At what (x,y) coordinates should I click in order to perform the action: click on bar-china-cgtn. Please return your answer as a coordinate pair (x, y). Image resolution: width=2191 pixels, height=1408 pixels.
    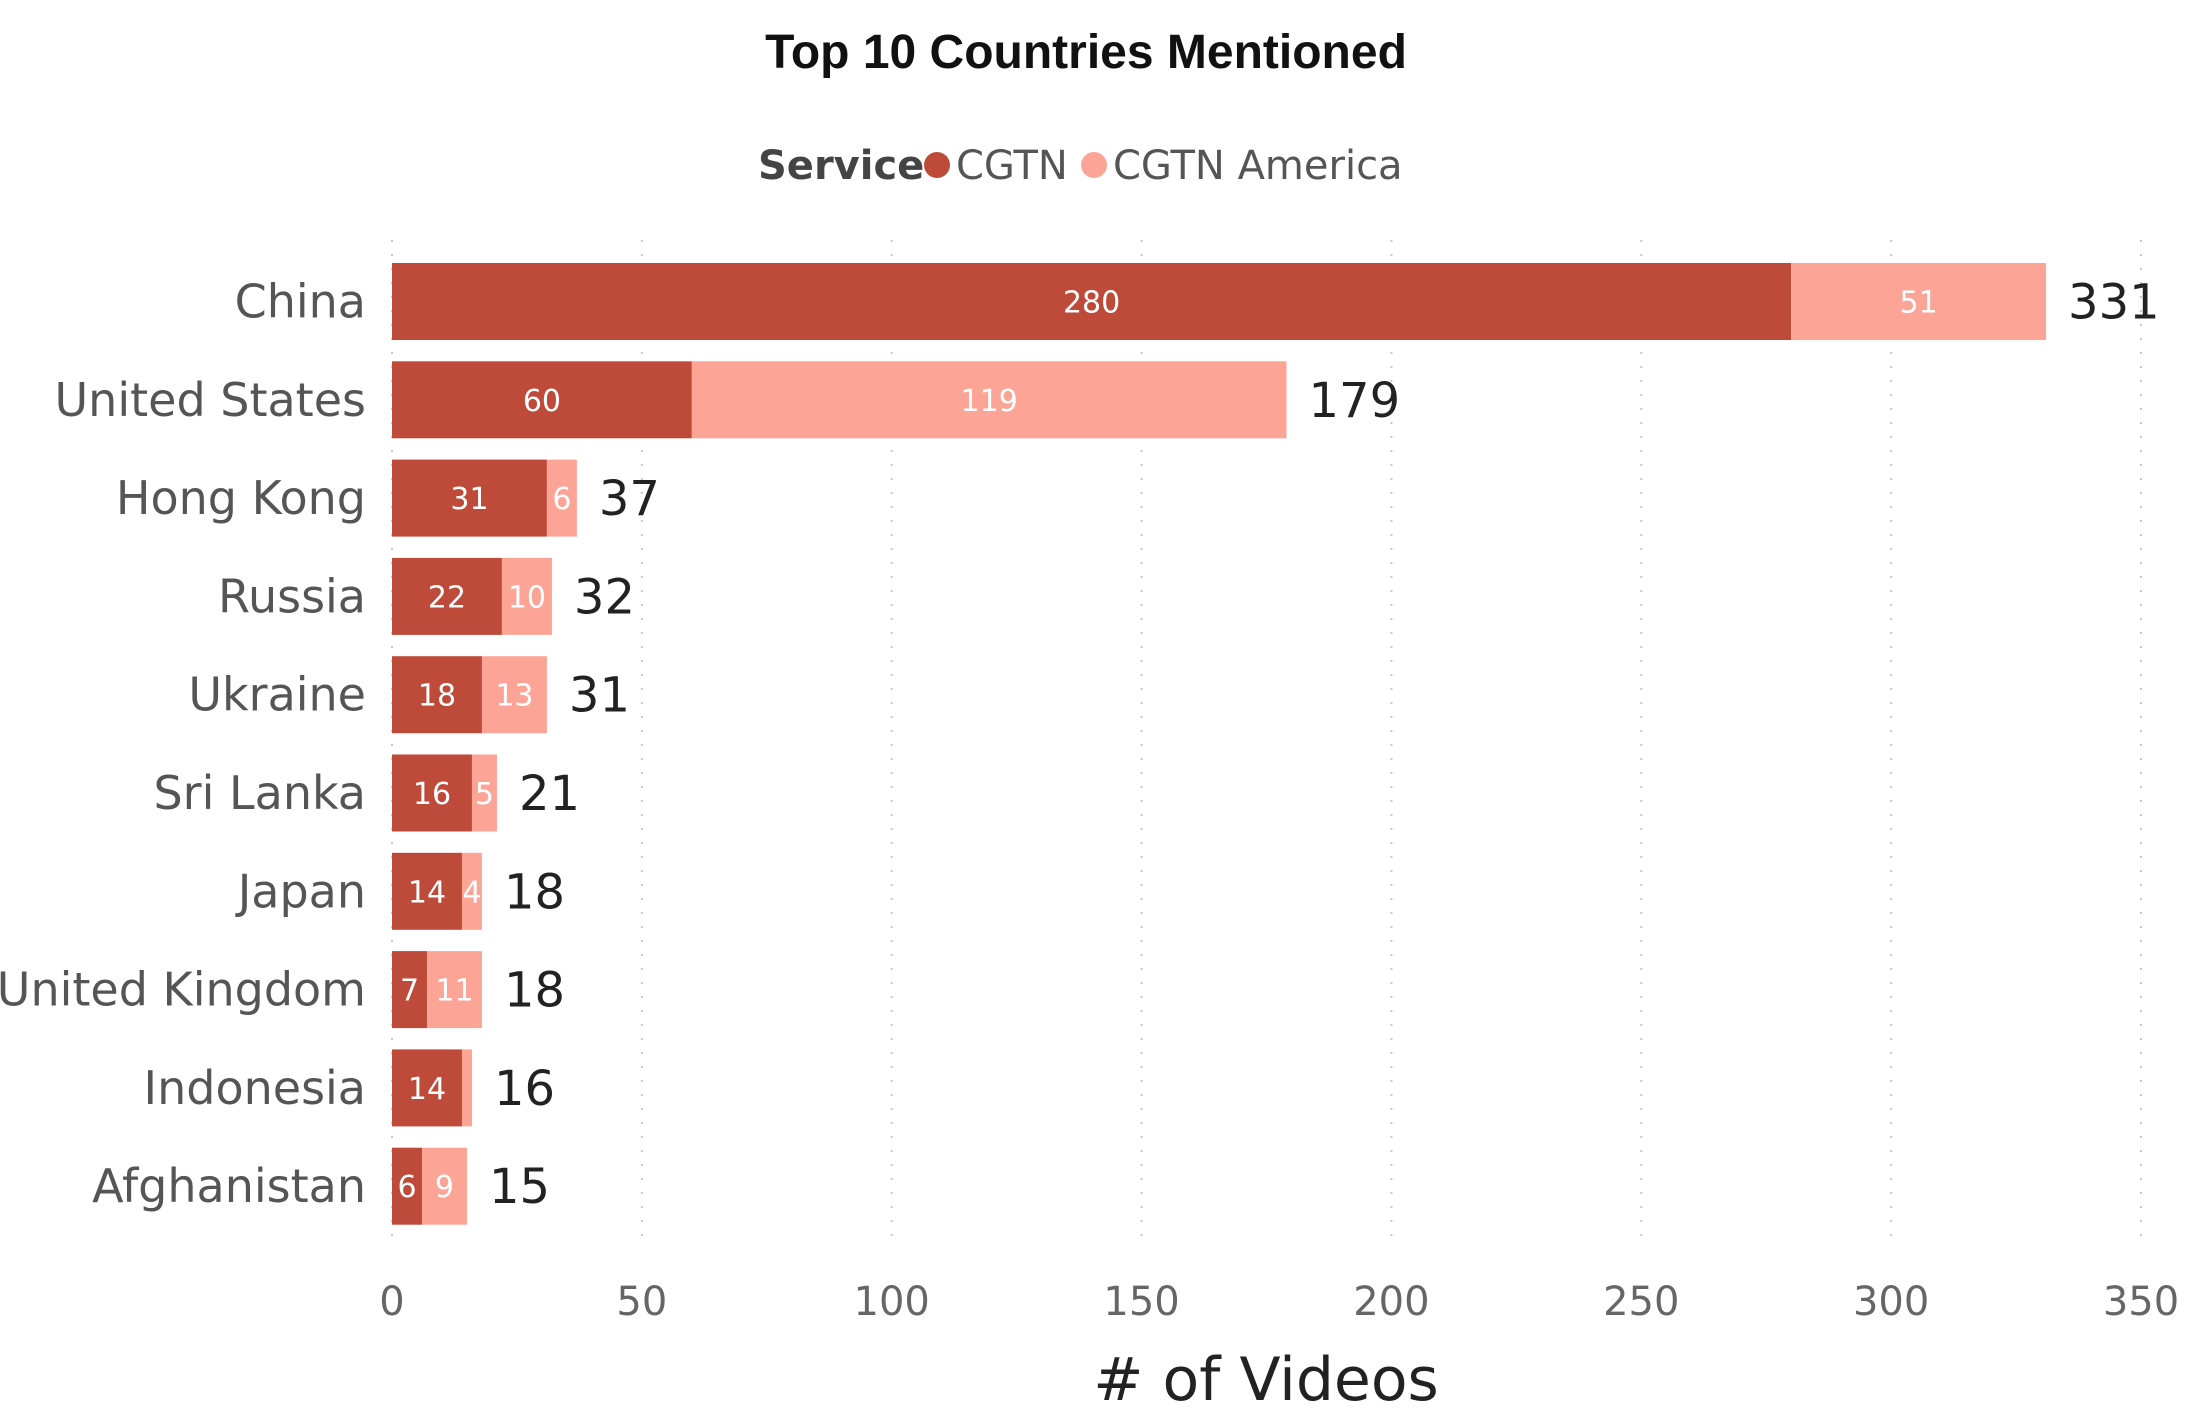
    Looking at the image, I should click on (1092, 301).